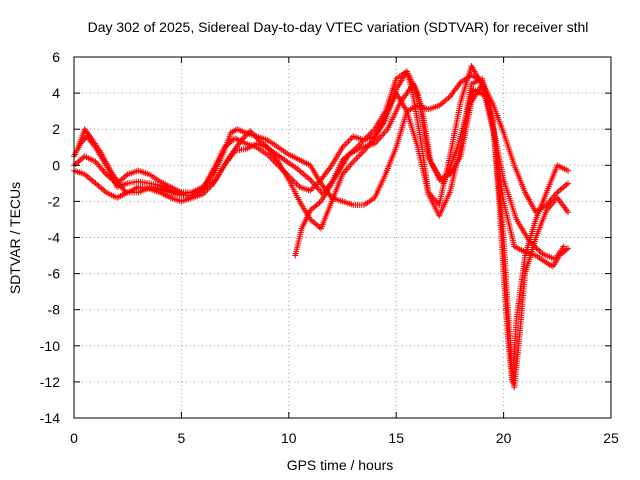 The width and height of the screenshot is (640, 480). What do you see at coordinates (54, 274) in the screenshot?
I see `y-tick-label: -6` at bounding box center [54, 274].